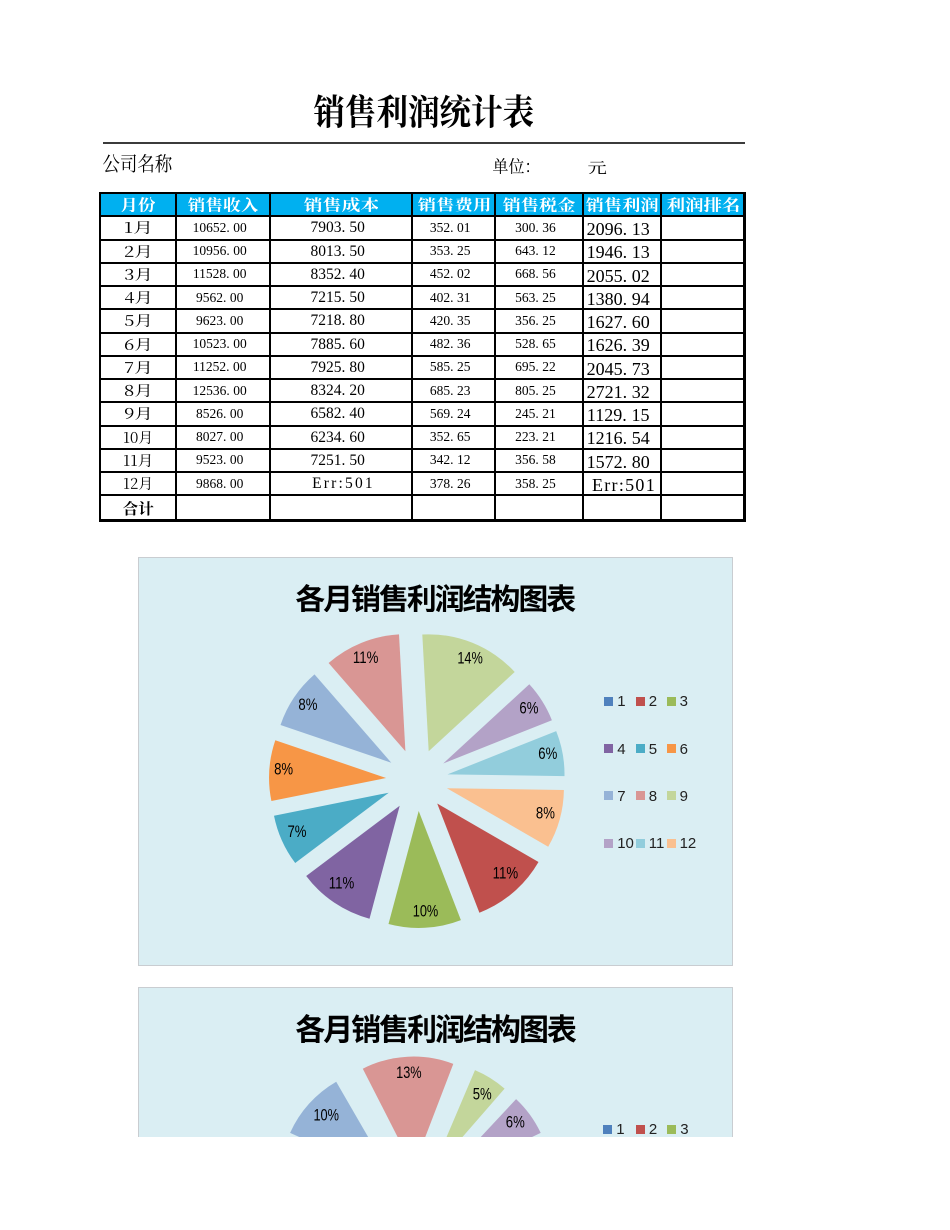 This screenshot has height=1230, width=950. What do you see at coordinates (482, 1094) in the screenshot?
I see `svg-text: 5%` at bounding box center [482, 1094].